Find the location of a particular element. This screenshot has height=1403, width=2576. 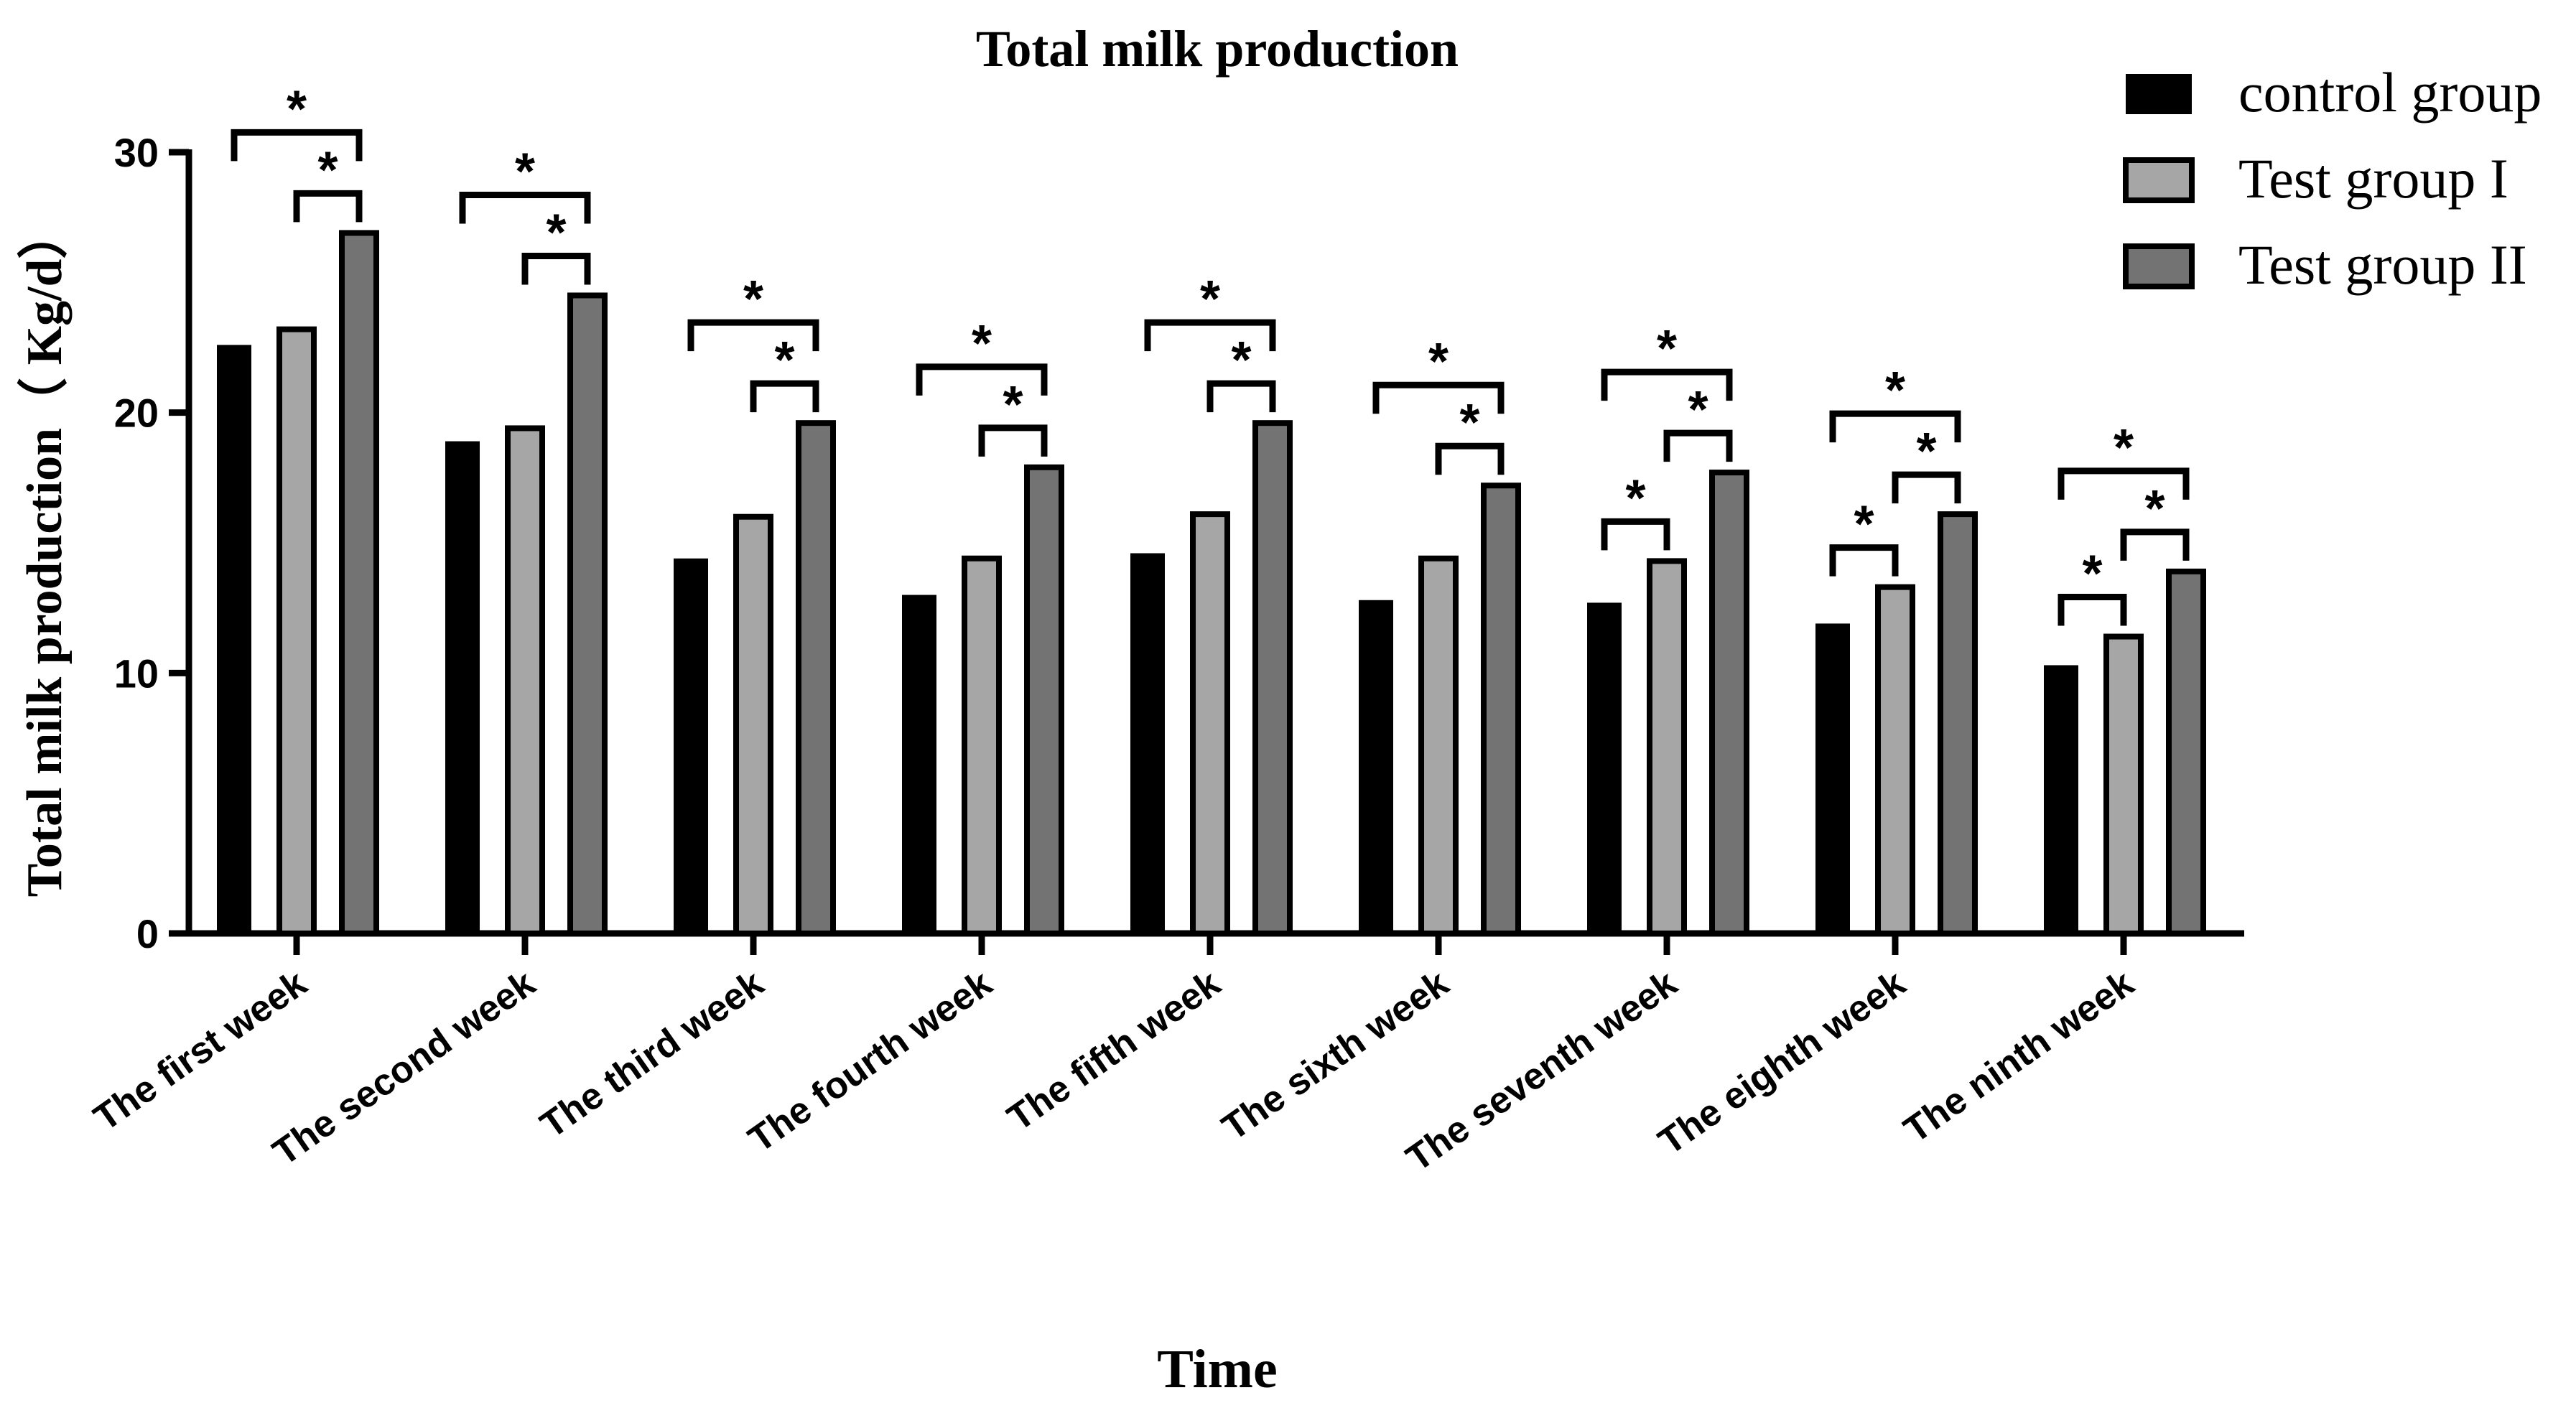

legend: control group Test group I Test group II is located at coordinates (2332, 178).